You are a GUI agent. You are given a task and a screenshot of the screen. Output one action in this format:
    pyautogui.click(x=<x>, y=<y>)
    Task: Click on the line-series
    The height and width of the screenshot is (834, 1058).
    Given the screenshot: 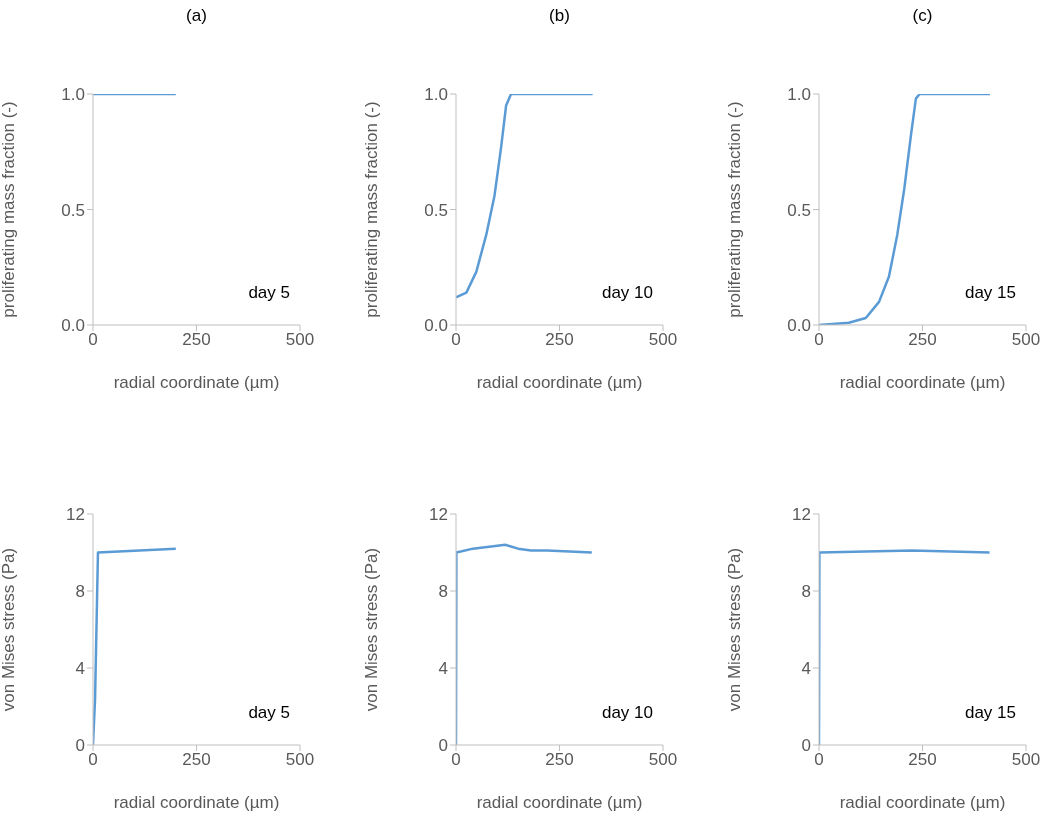 What is the action you would take?
    pyautogui.click(x=525, y=196)
    